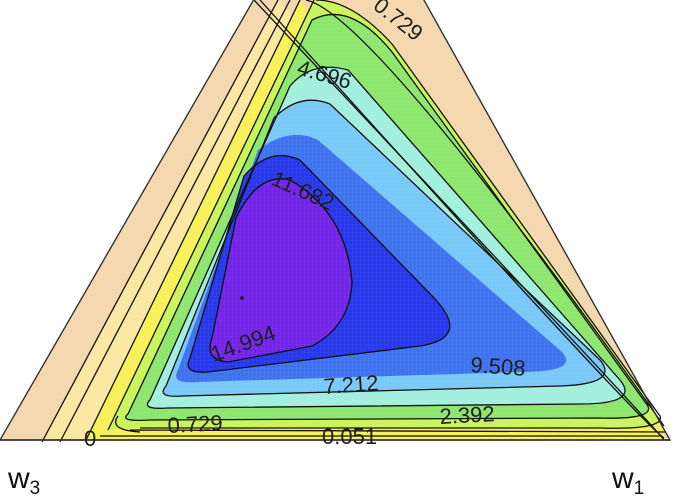 Image resolution: width=680 pixels, height=500 pixels. What do you see at coordinates (467, 415) in the screenshot?
I see `contour-label-2392: 2.392` at bounding box center [467, 415].